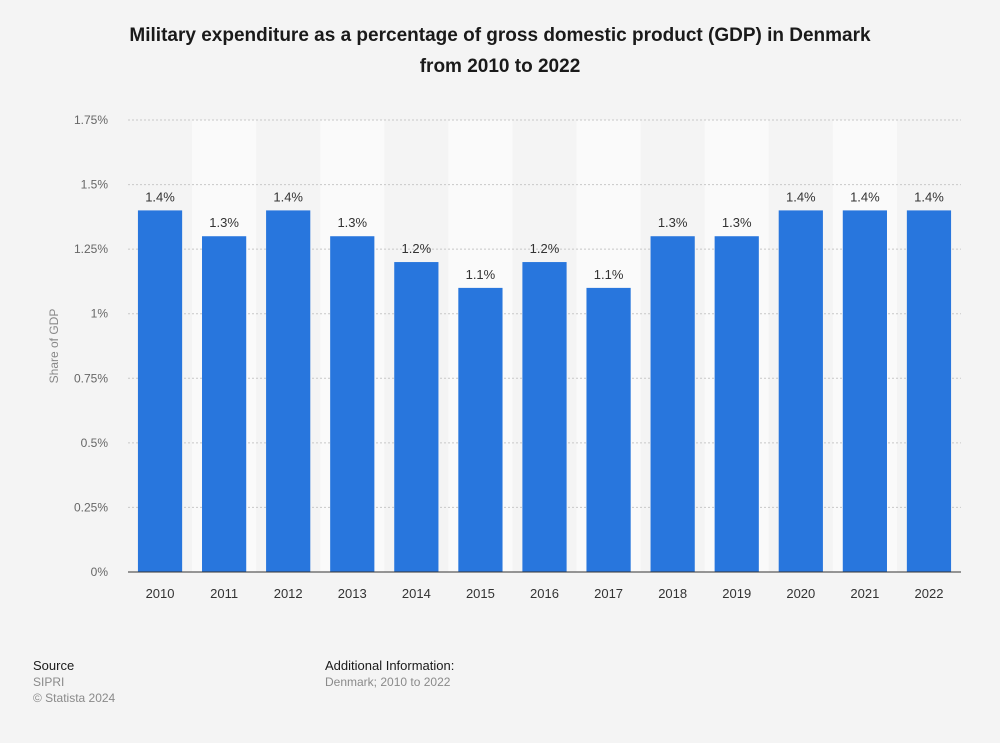 Image resolution: width=1000 pixels, height=743 pixels. Describe the element at coordinates (388, 682) in the screenshot. I see `additional-info-text: Denmark; 2010 to 2022` at that location.